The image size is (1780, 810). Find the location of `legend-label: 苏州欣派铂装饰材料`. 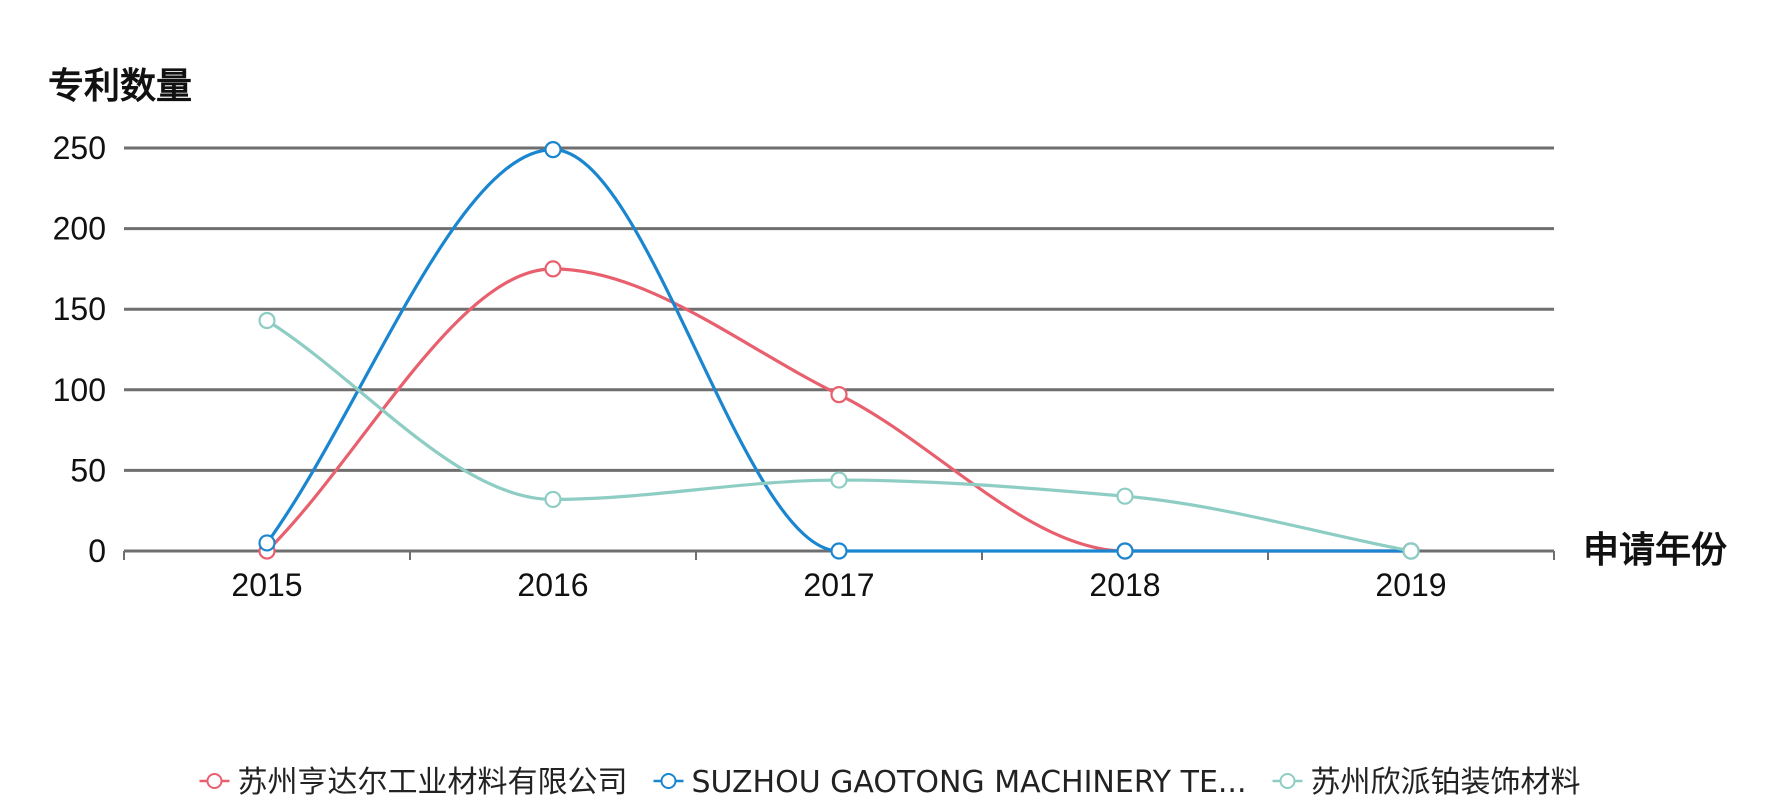

legend-label: 苏州欣派铂装饰材料 is located at coordinates (1446, 782).